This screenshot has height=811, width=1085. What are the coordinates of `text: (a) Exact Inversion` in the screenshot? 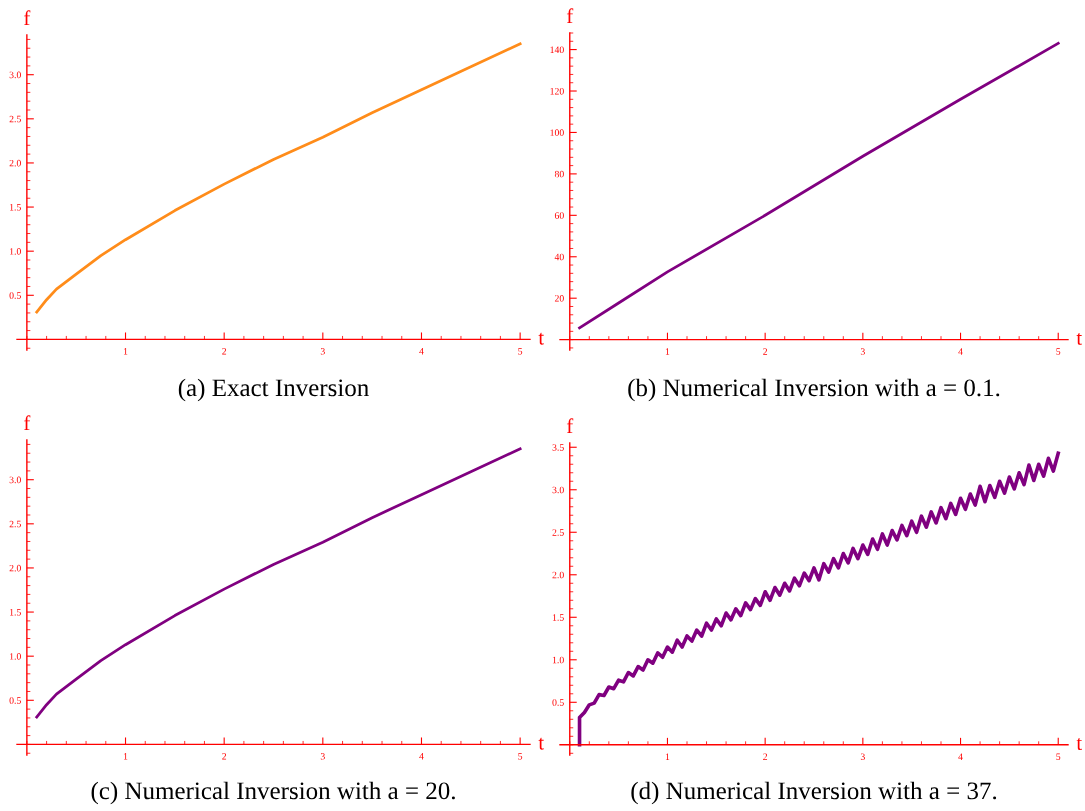 It's located at (273, 390).